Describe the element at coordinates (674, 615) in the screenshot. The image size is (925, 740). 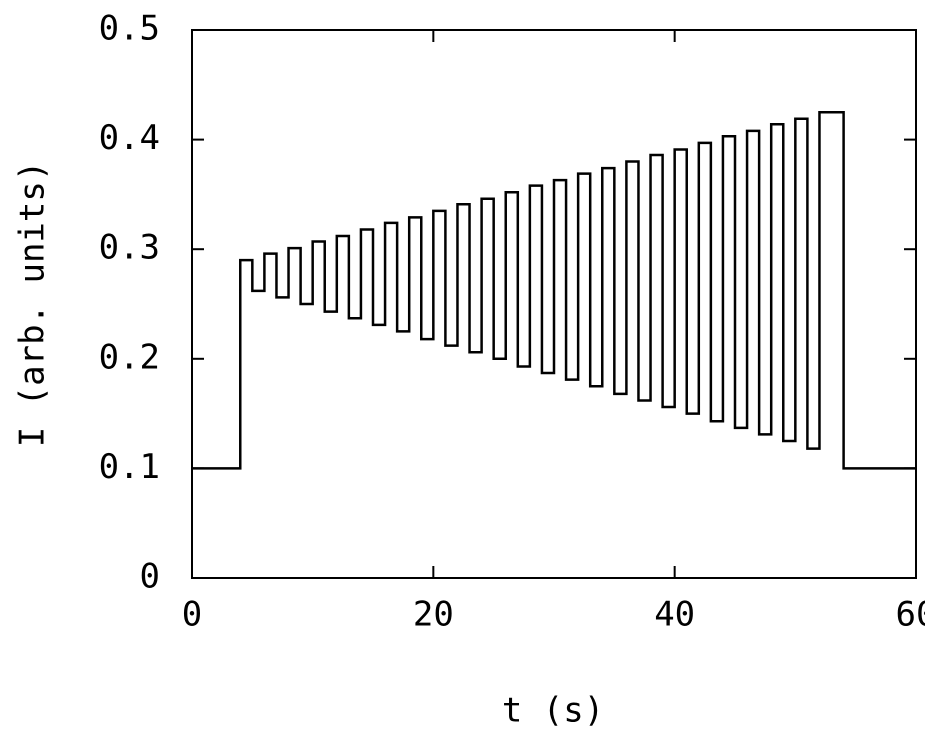
I see `x-tick-label: 40` at that location.